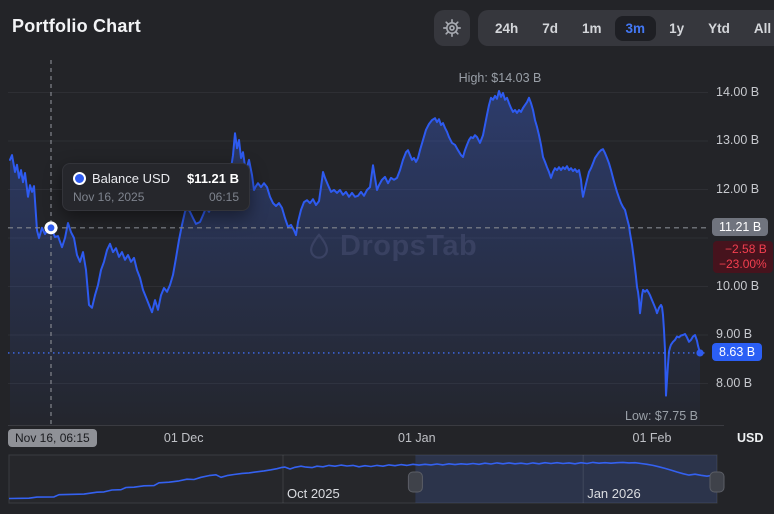 The image size is (774, 514). I want to click on navigator-selection, so click(566, 479).